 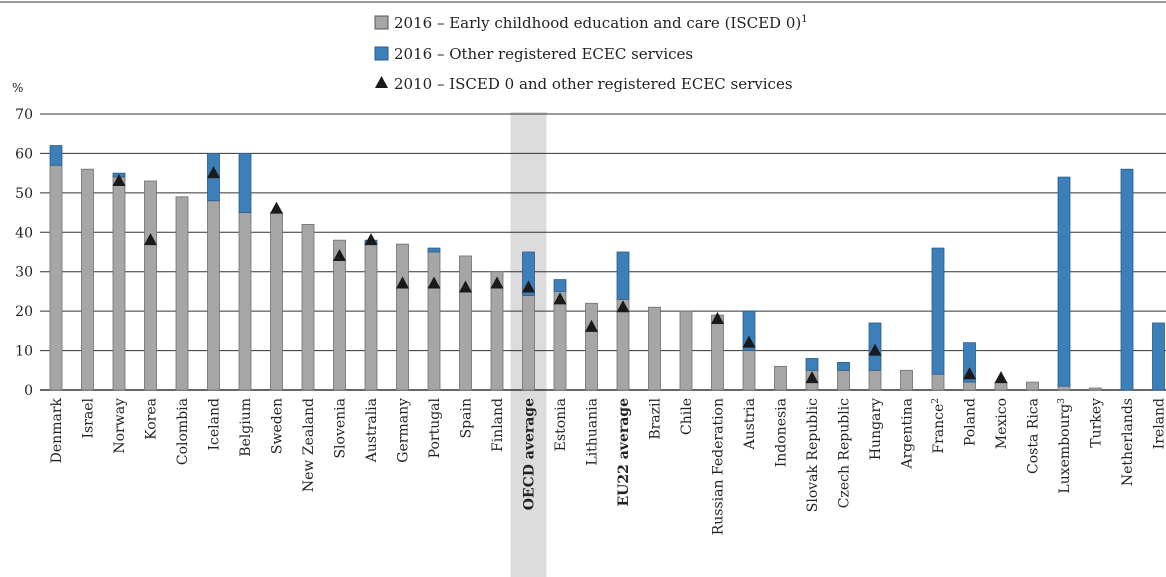 I want to click on x-label-0: Denmark, so click(x=57, y=430).